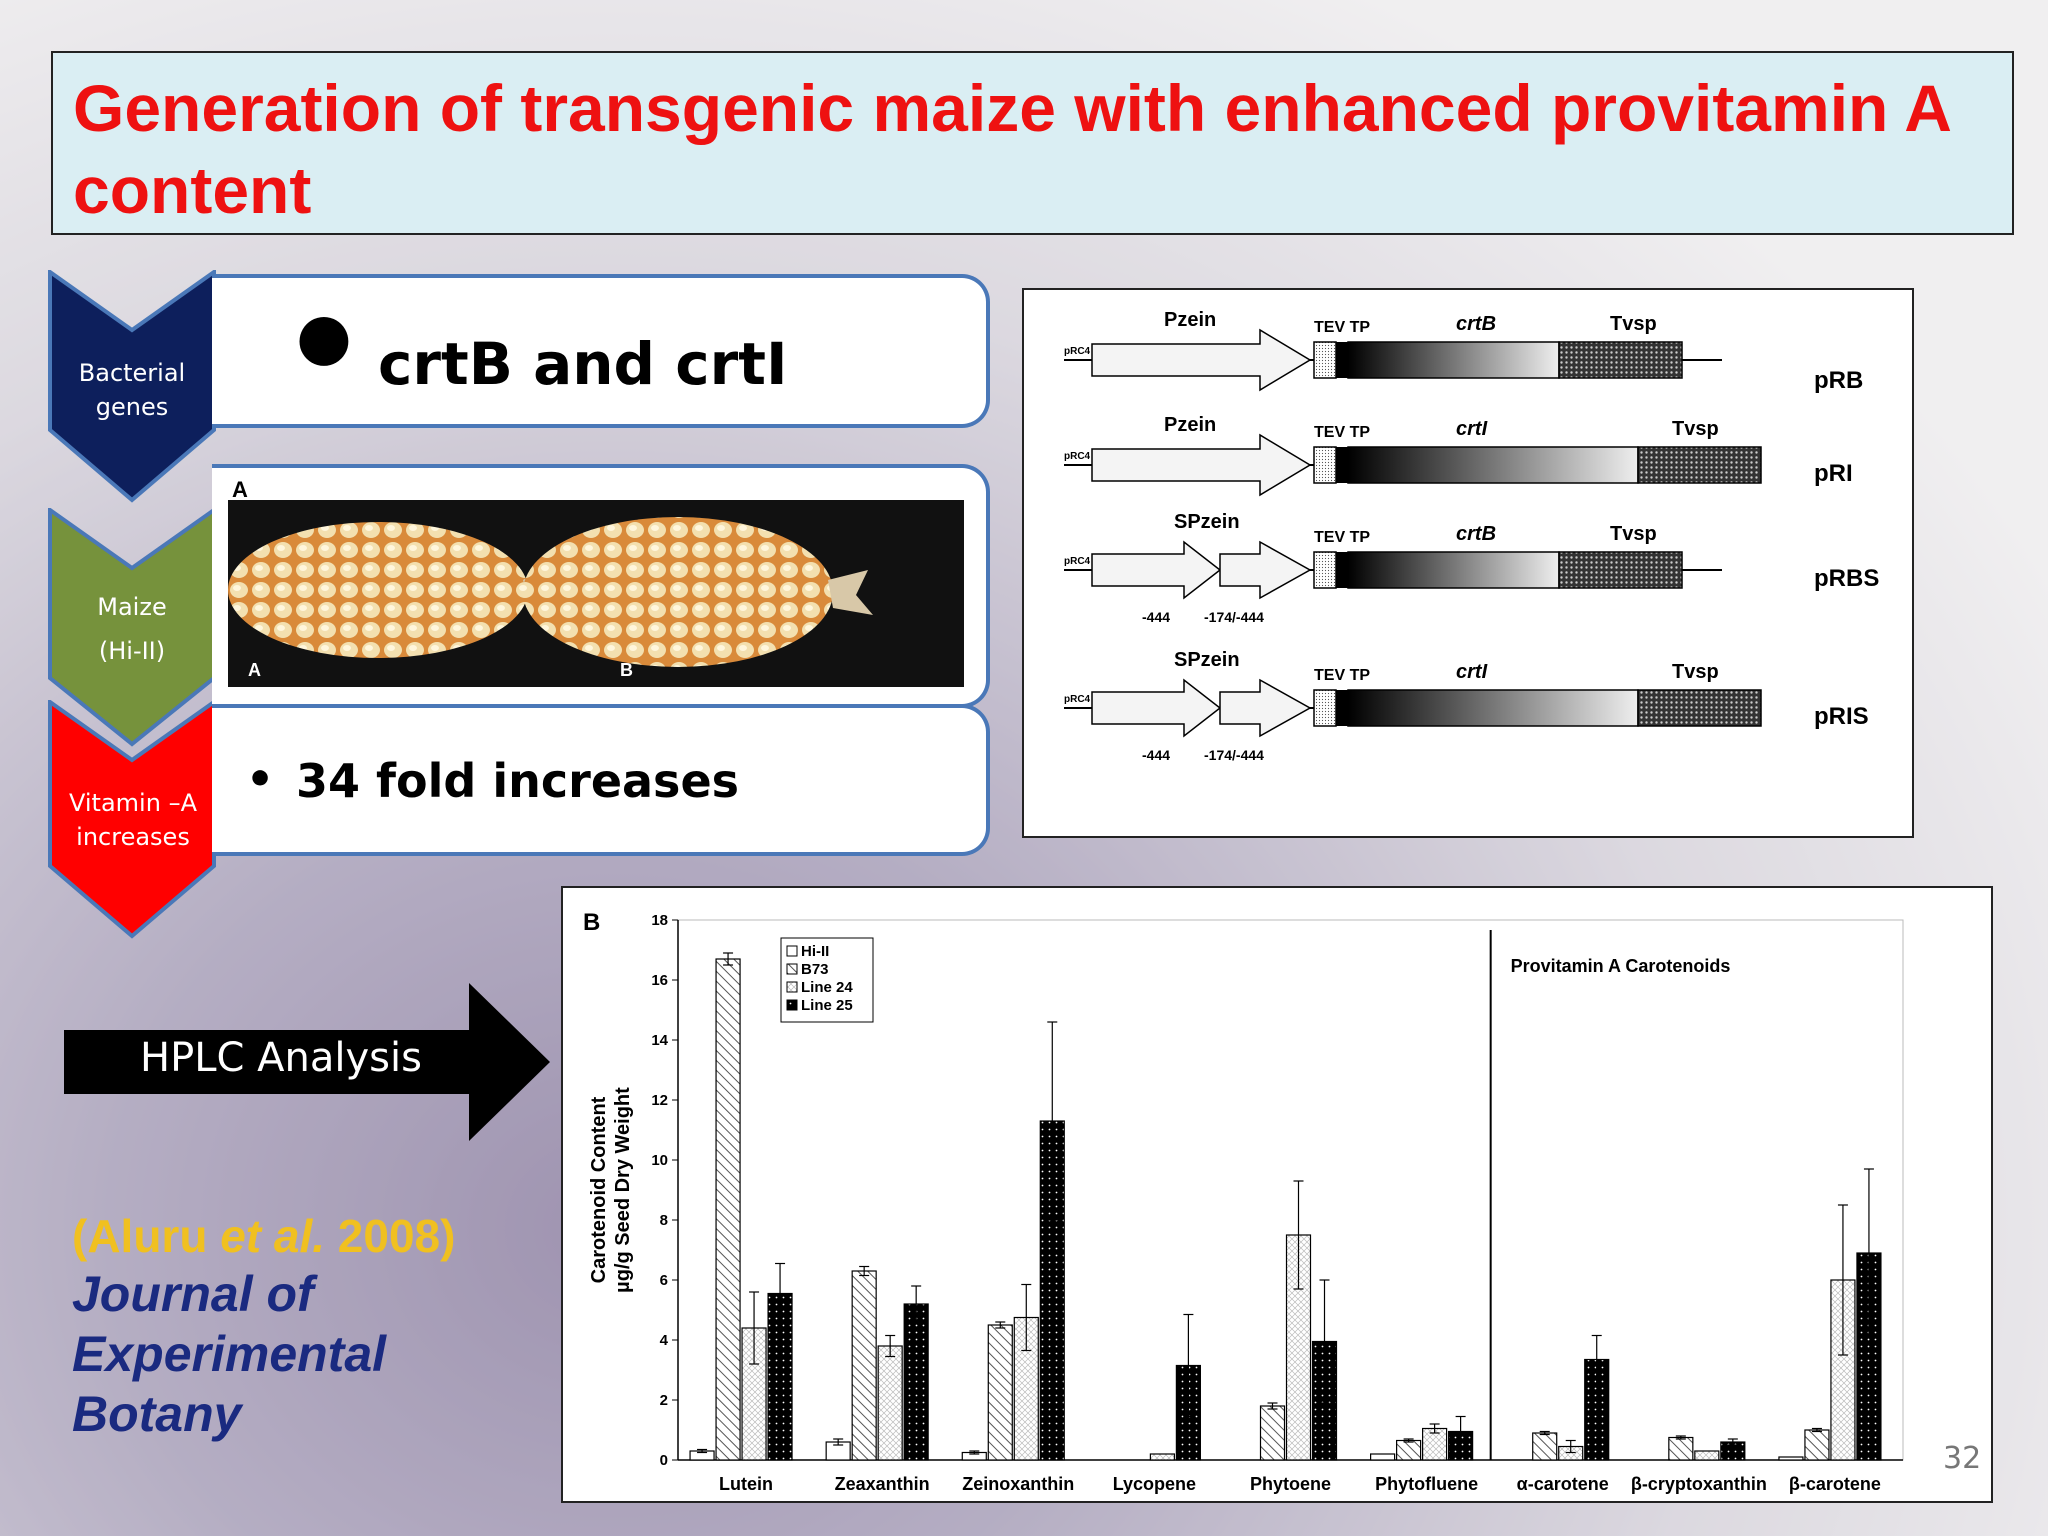  What do you see at coordinates (1835, 1484) in the screenshot?
I see `x-tick-label: β-carotene` at bounding box center [1835, 1484].